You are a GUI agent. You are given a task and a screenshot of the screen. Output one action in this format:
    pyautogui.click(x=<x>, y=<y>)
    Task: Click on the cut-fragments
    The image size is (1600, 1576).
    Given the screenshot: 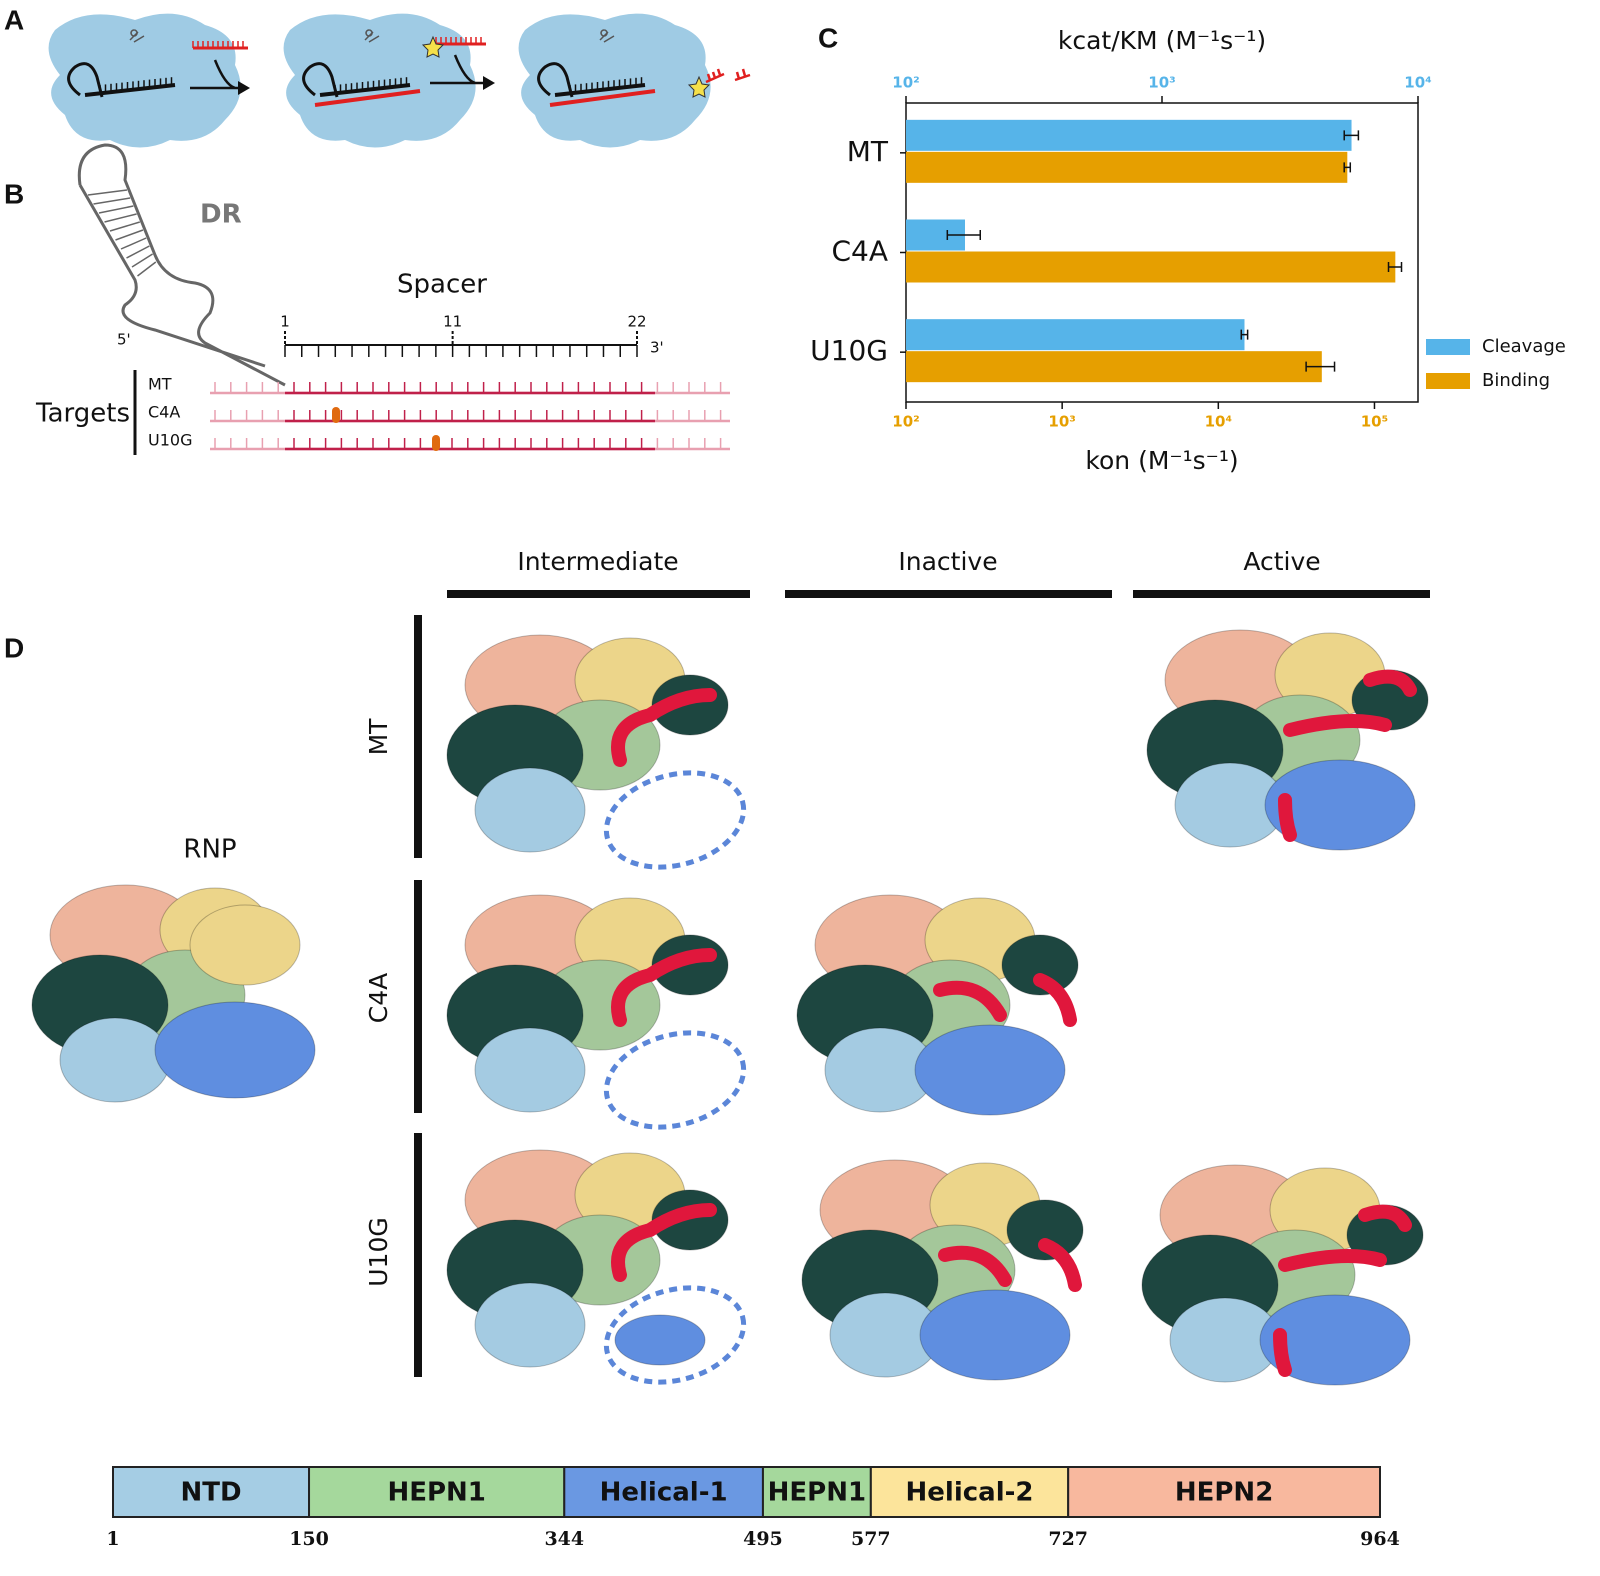 What is the action you would take?
    pyautogui.click(x=728, y=76)
    